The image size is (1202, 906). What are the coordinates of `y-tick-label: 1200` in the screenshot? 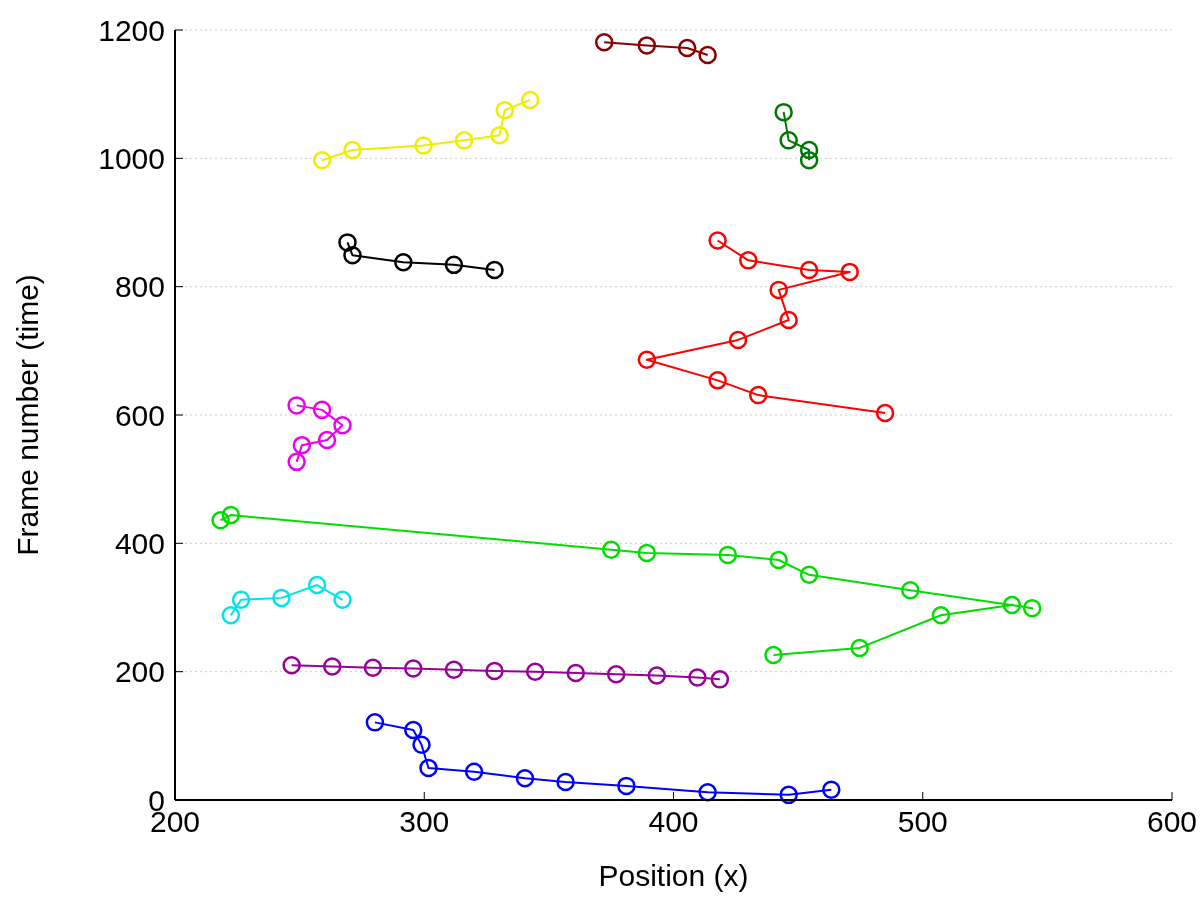 It's located at (131, 30).